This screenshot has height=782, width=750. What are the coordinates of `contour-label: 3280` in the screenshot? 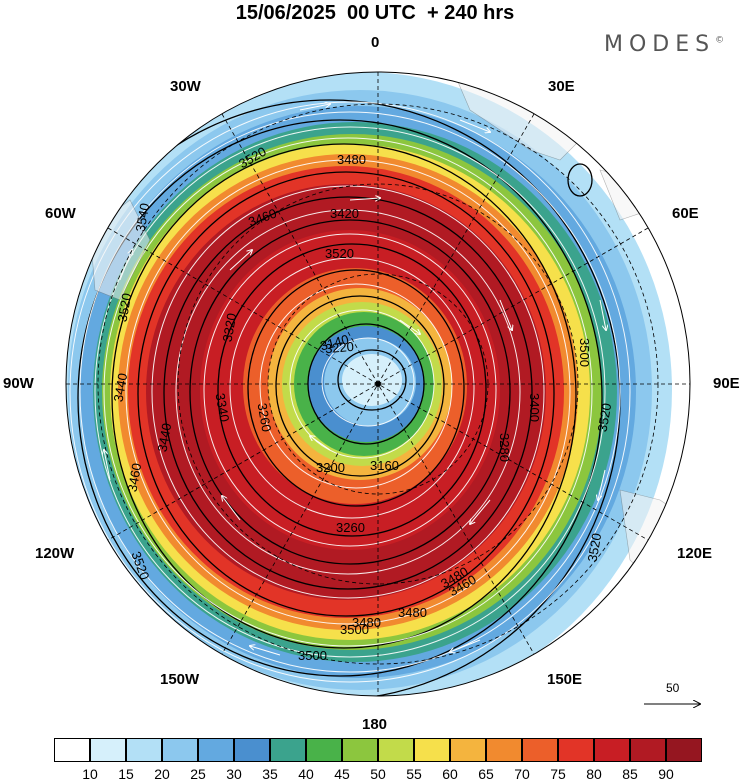 It's located at (504, 447).